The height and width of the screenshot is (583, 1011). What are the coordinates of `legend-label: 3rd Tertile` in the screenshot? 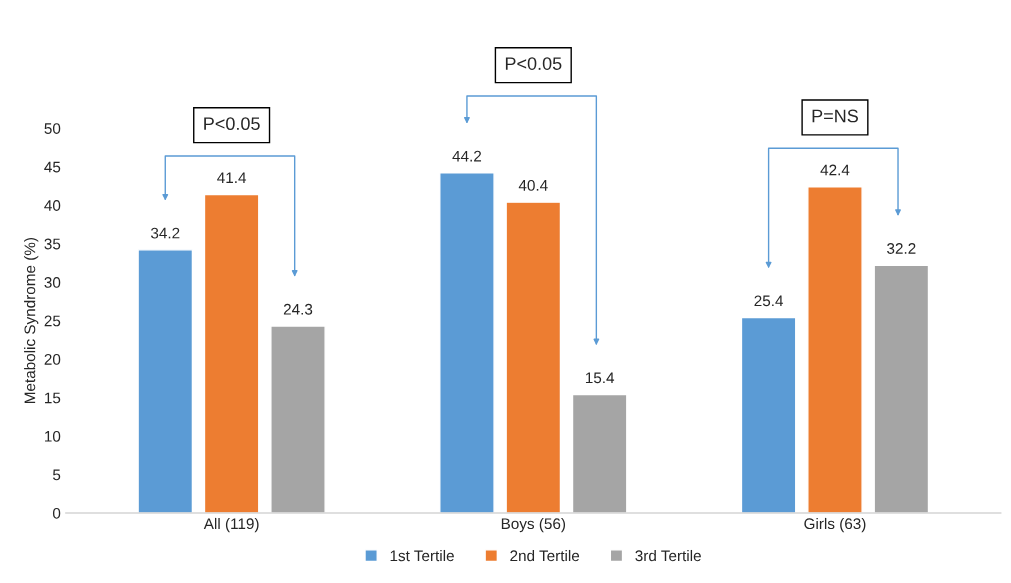 It's located at (668, 555).